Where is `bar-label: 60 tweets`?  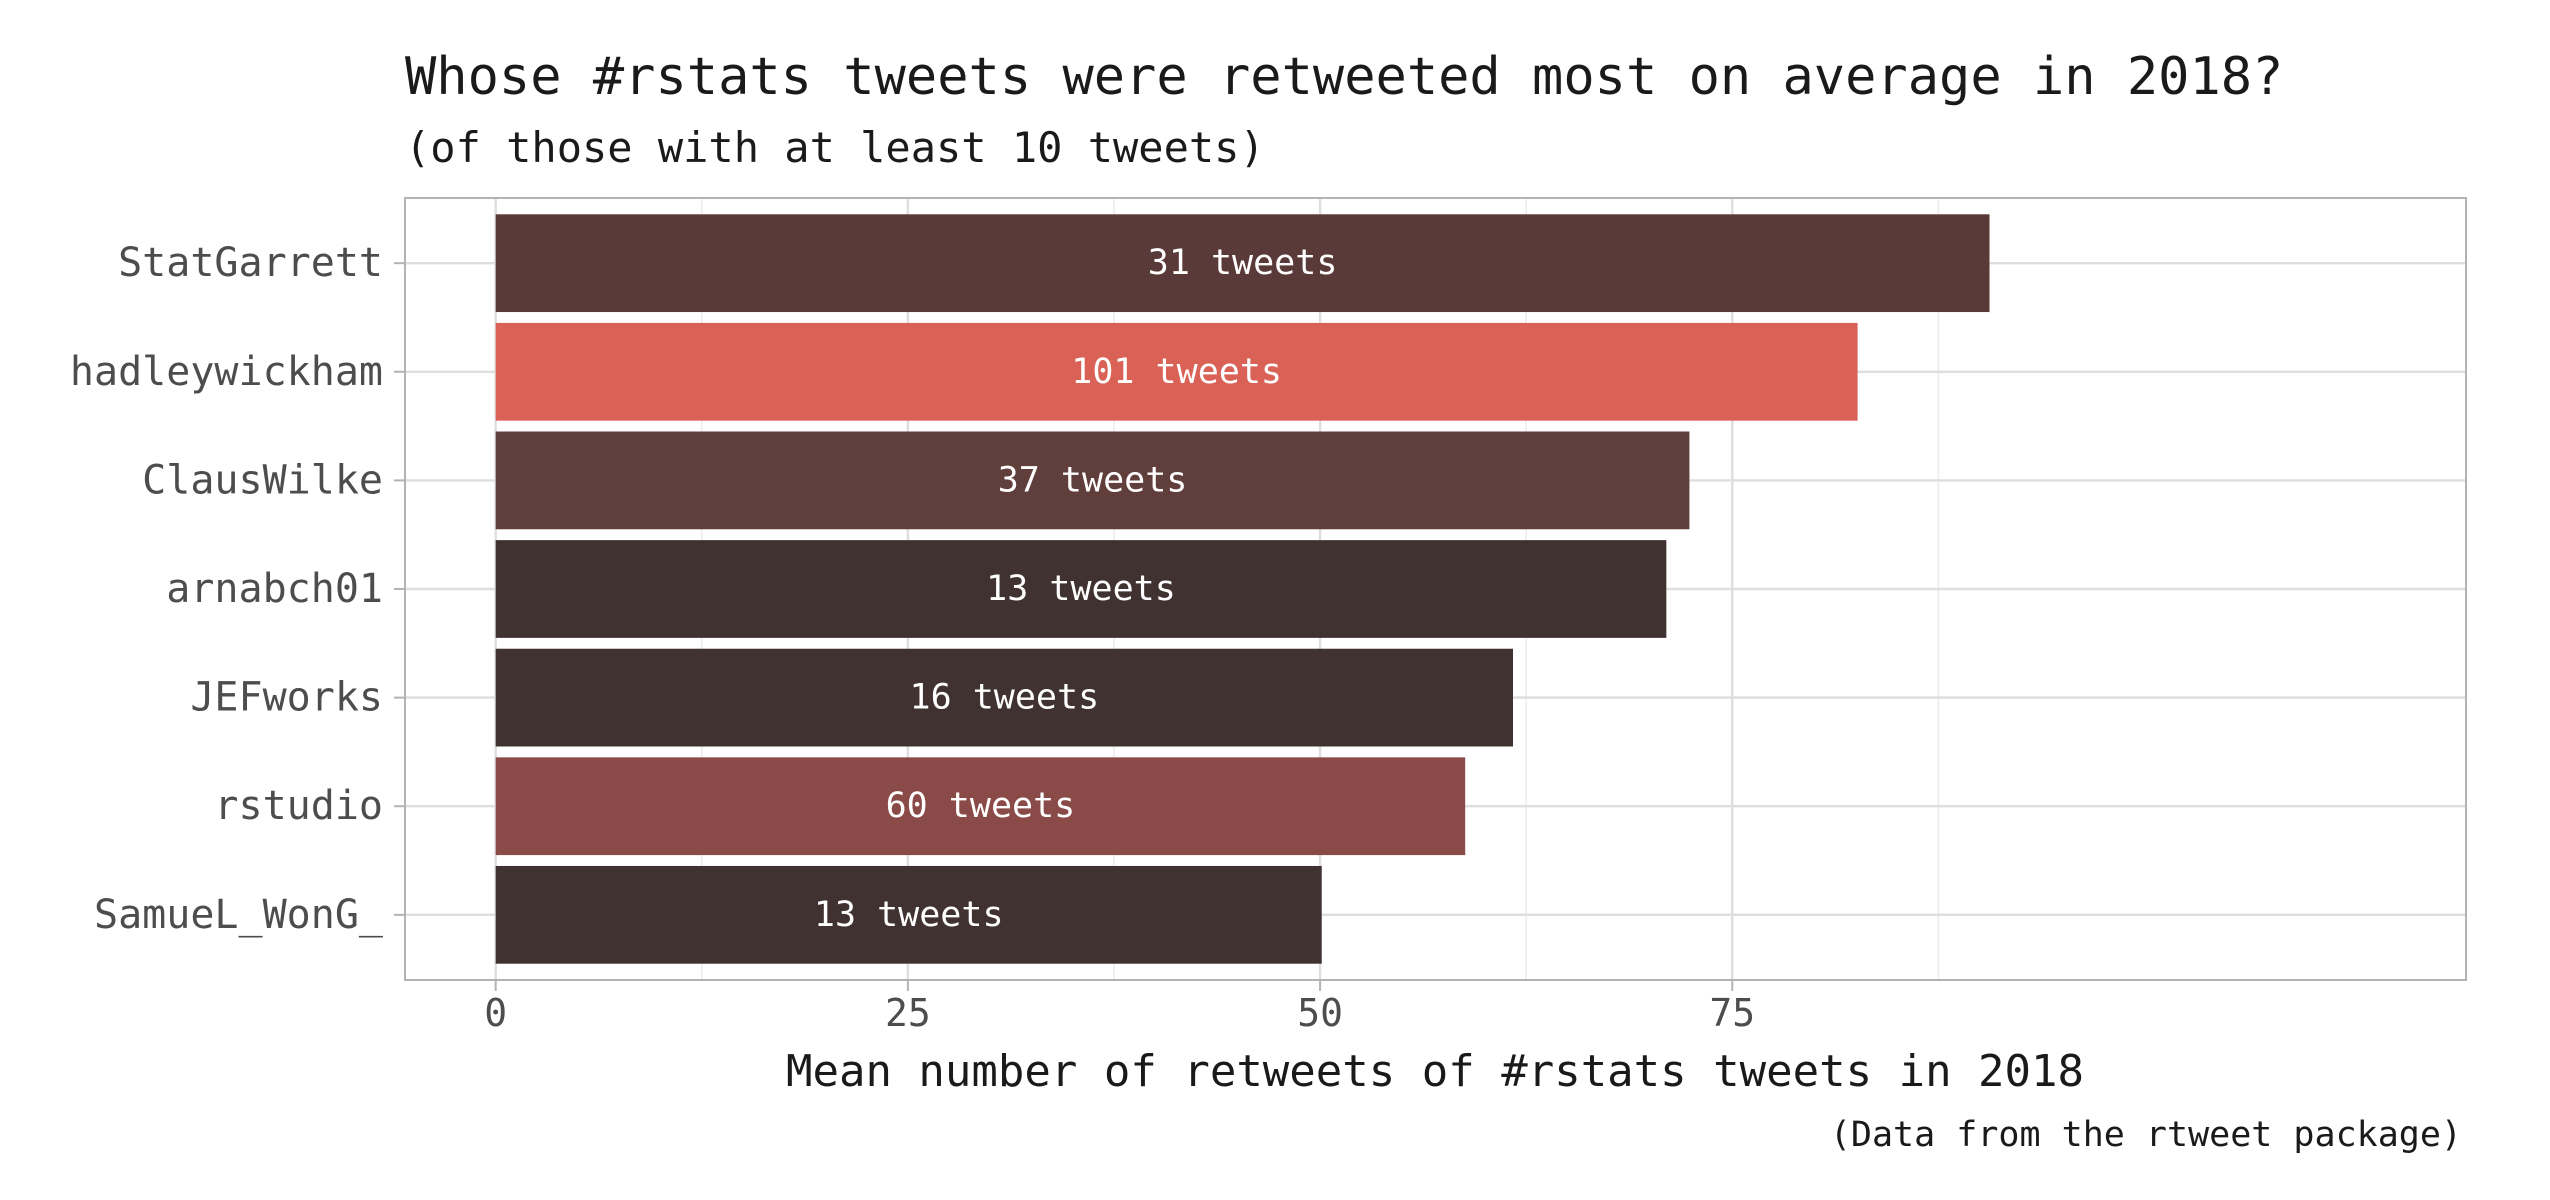 bar-label: 60 tweets is located at coordinates (981, 806).